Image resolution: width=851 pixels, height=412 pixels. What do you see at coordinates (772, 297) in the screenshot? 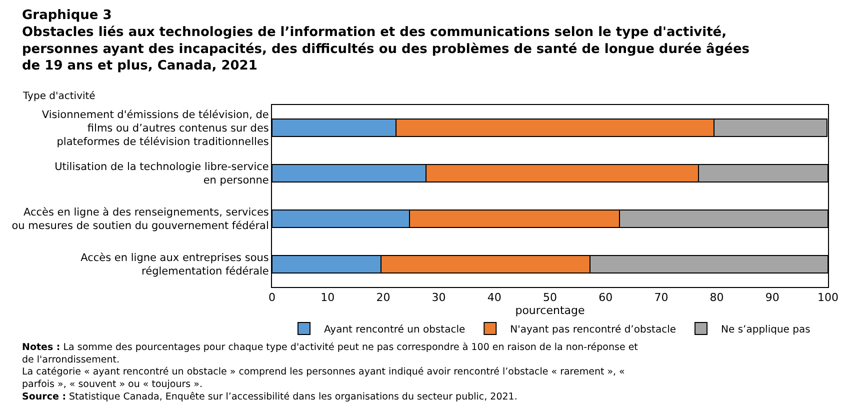
I see `x-tick-label: 90` at bounding box center [772, 297].